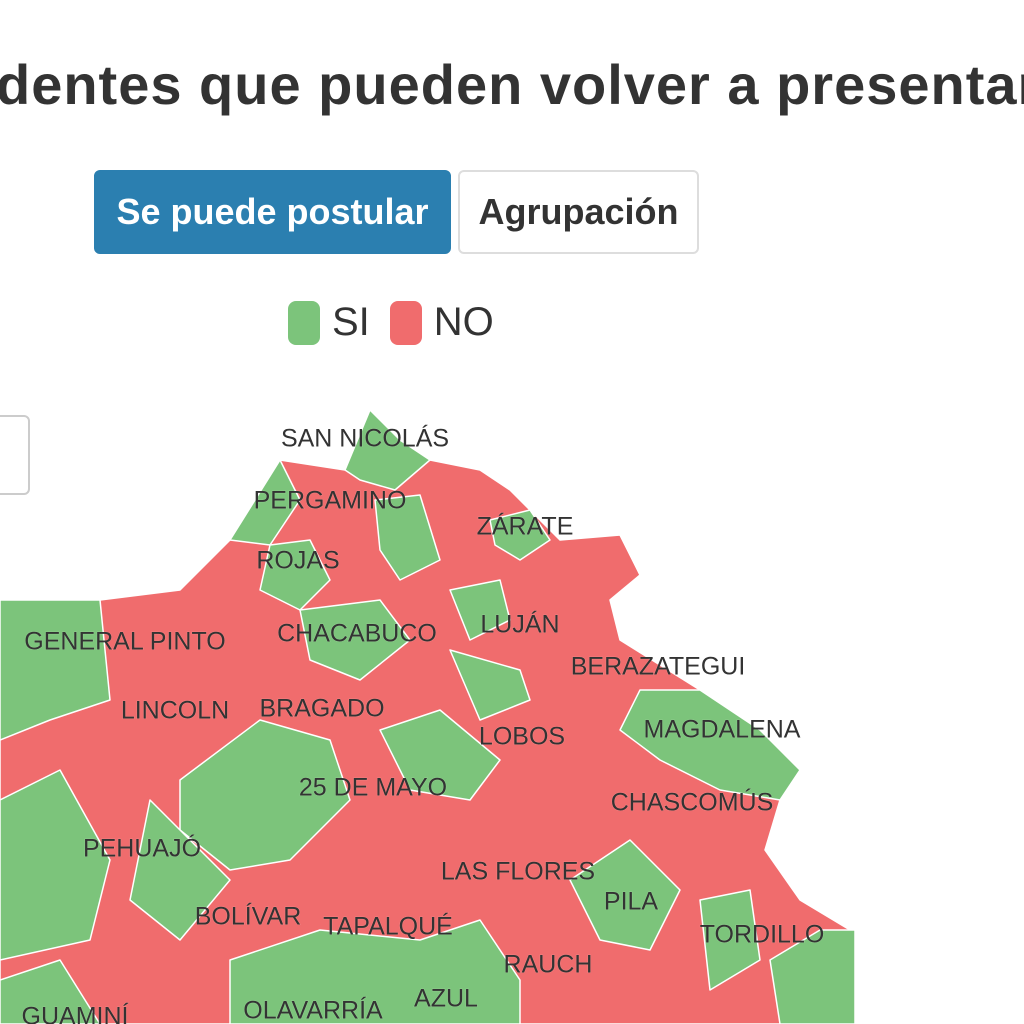  I want to click on place-label: LAS FLORES, so click(518, 872).